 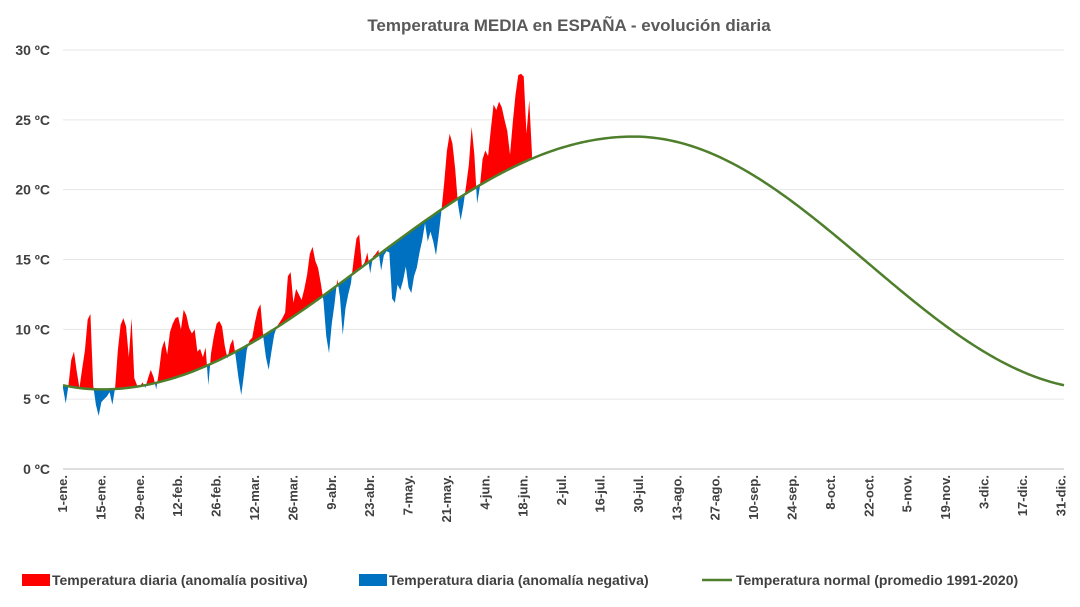 What do you see at coordinates (292, 498) in the screenshot?
I see `x-tick-label: 26-mar.` at bounding box center [292, 498].